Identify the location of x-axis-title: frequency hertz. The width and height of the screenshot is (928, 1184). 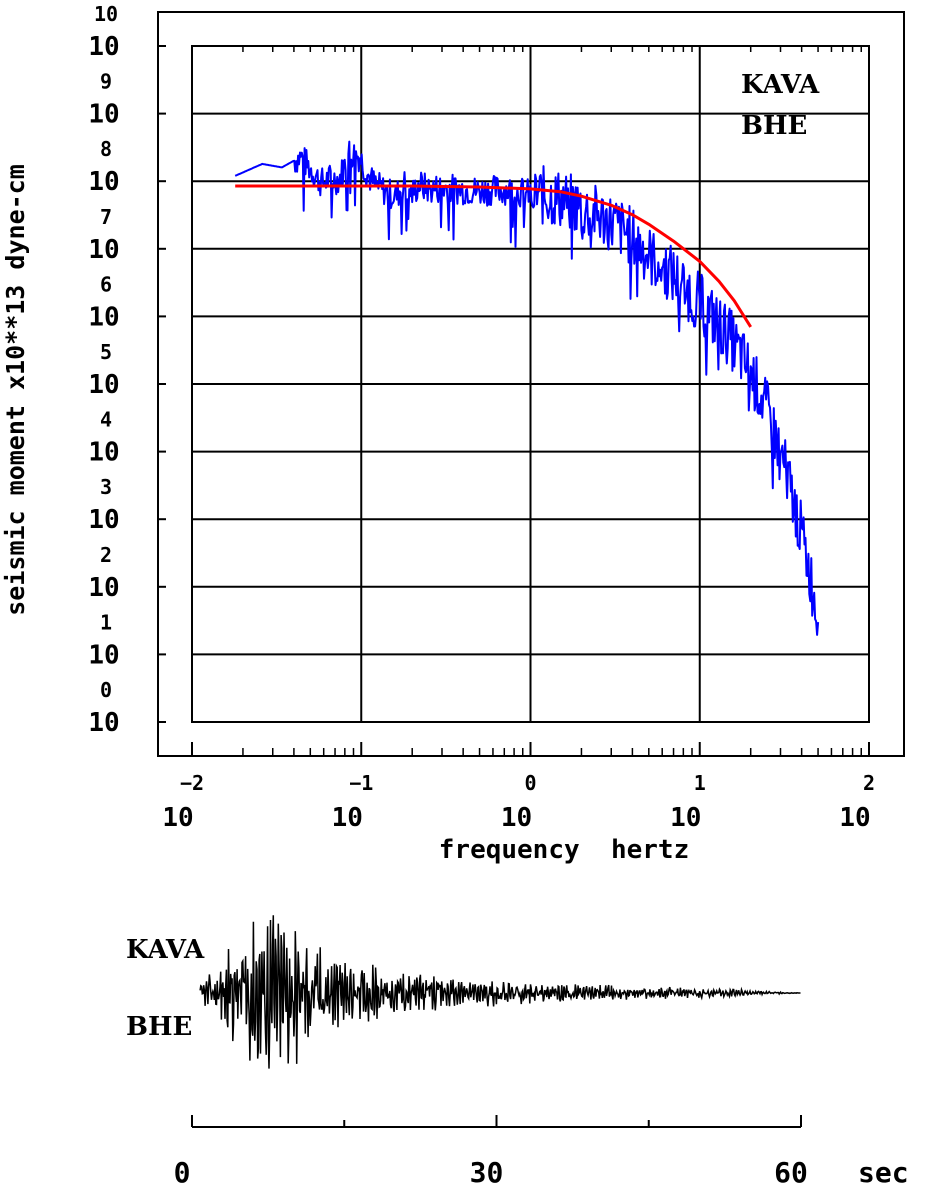
(564, 850).